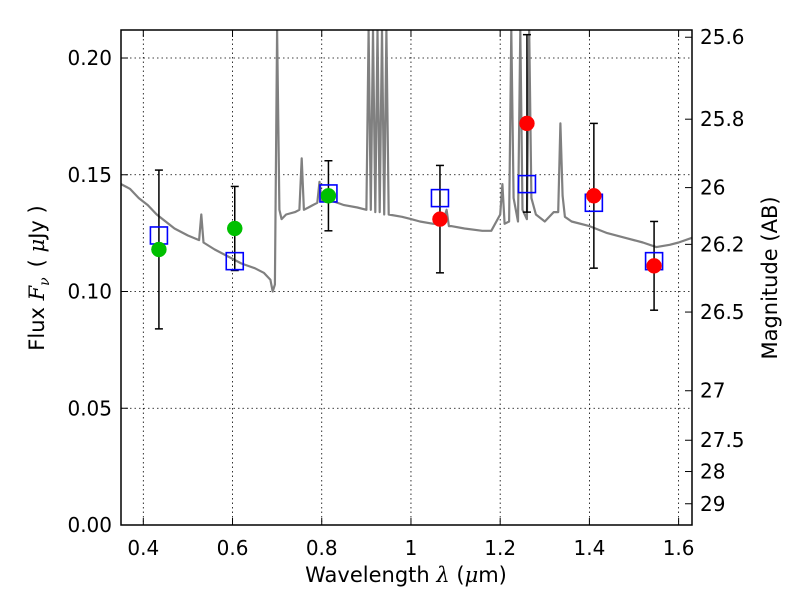 This screenshot has width=800, height=600. Describe the element at coordinates (722, 440) in the screenshot. I see `mag-tick-label: 27.5` at that location.